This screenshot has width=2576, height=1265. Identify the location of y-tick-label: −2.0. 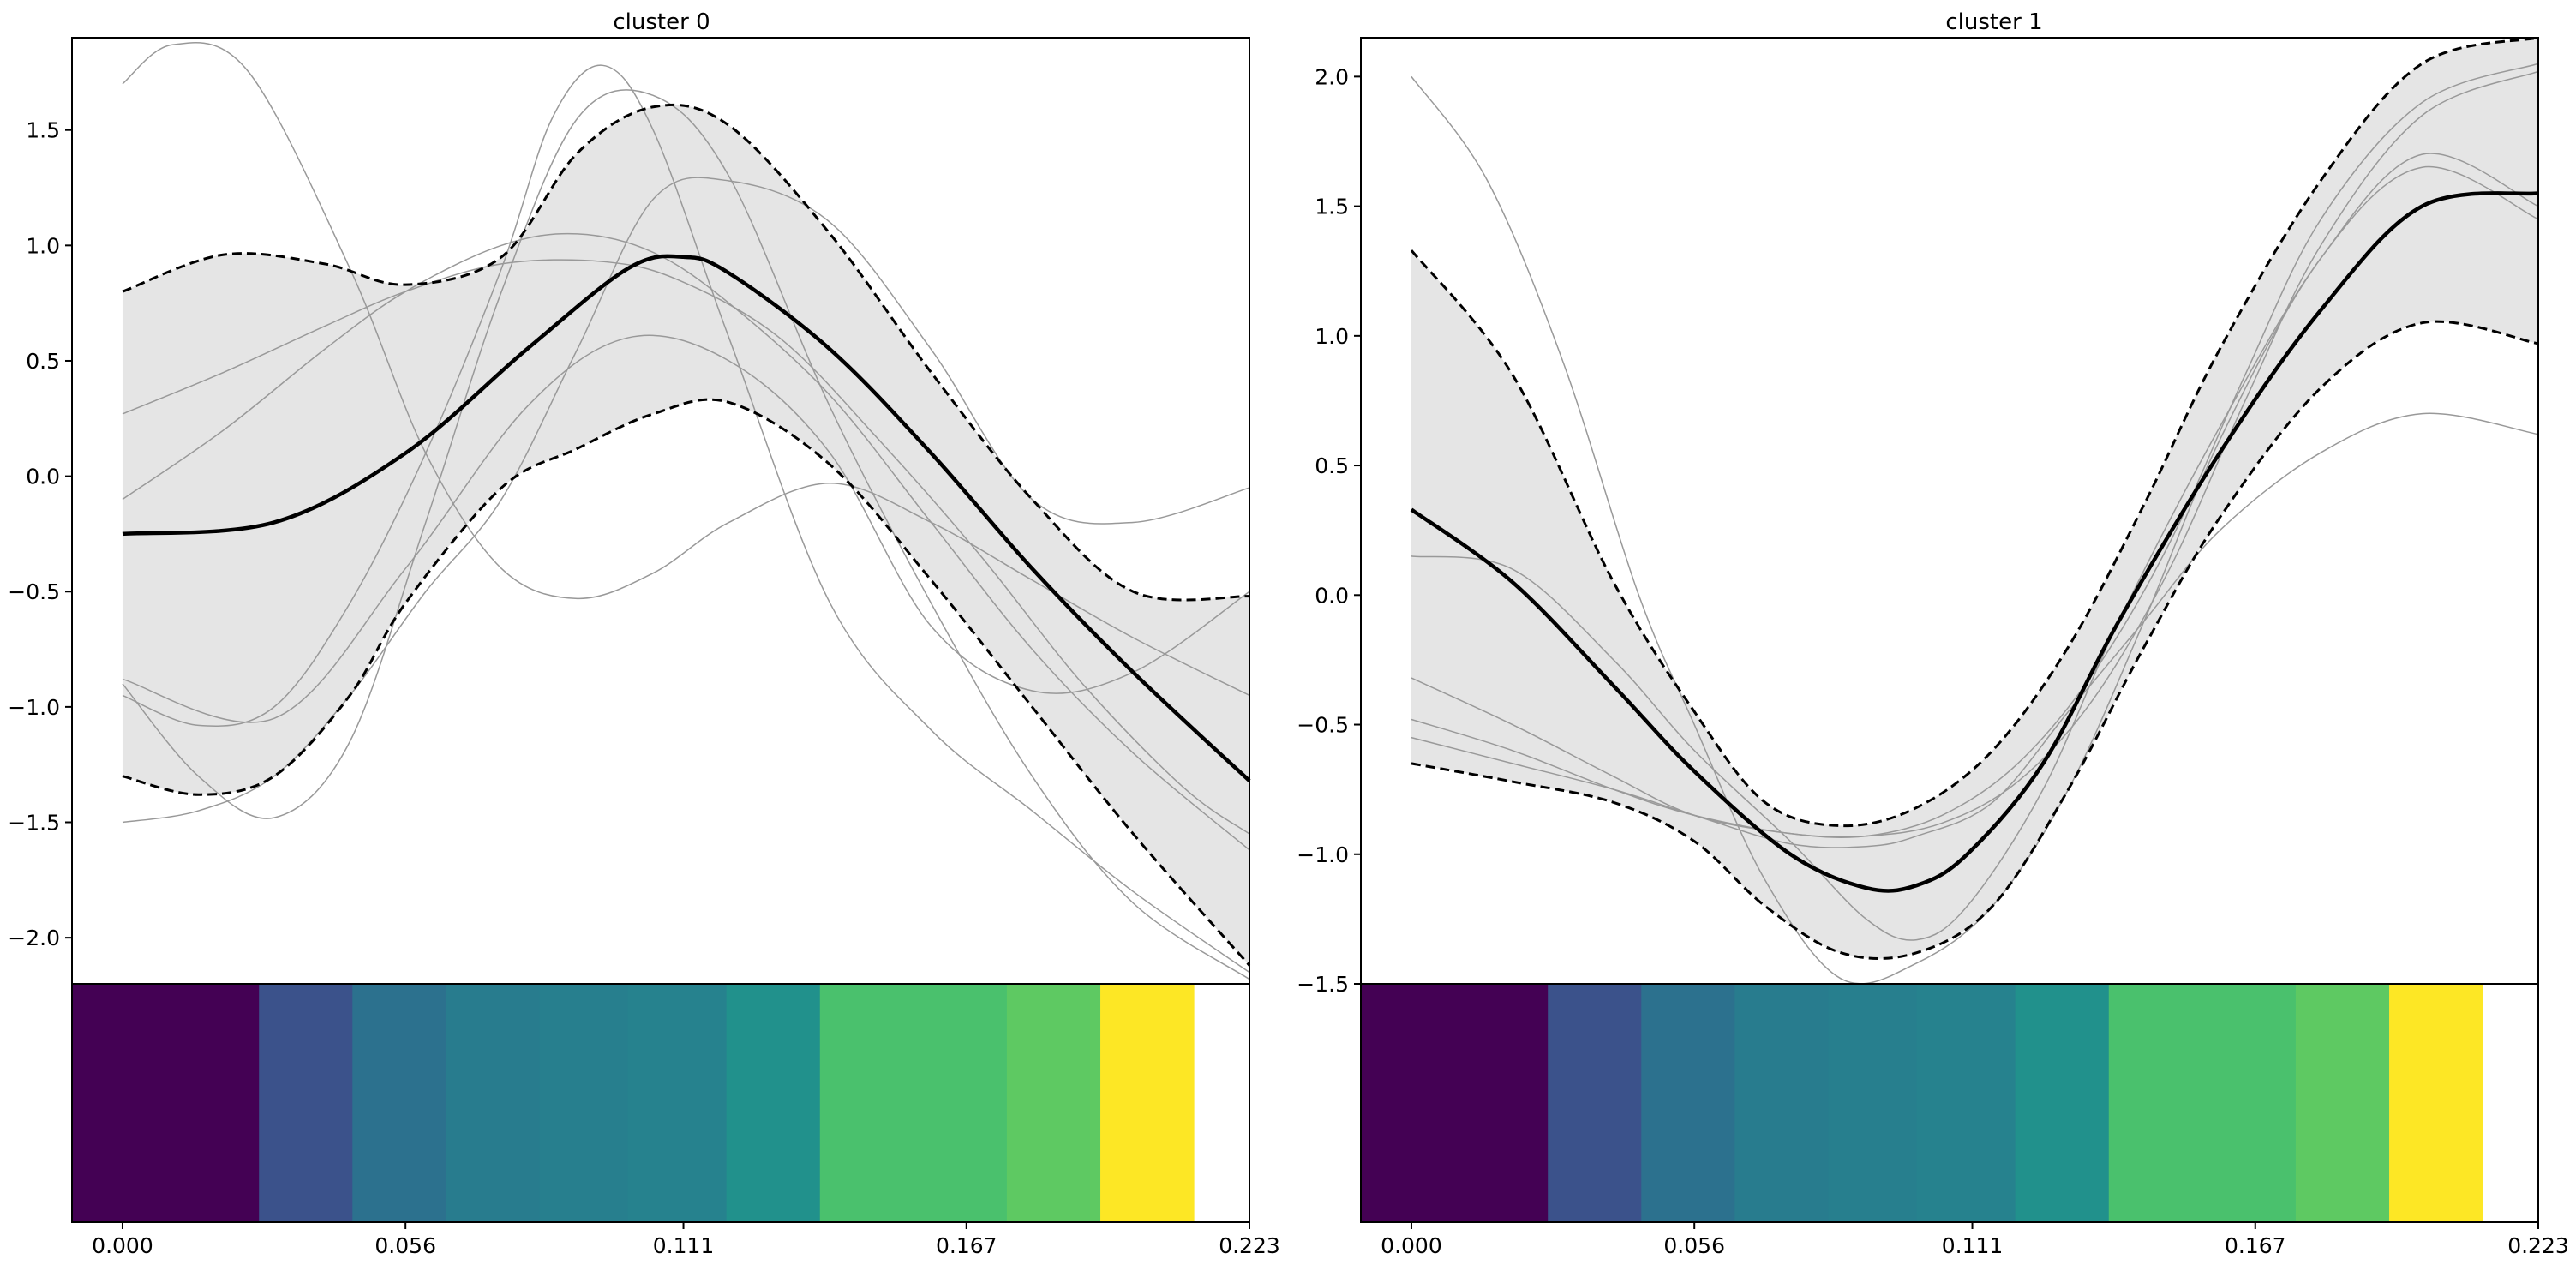
(34, 938).